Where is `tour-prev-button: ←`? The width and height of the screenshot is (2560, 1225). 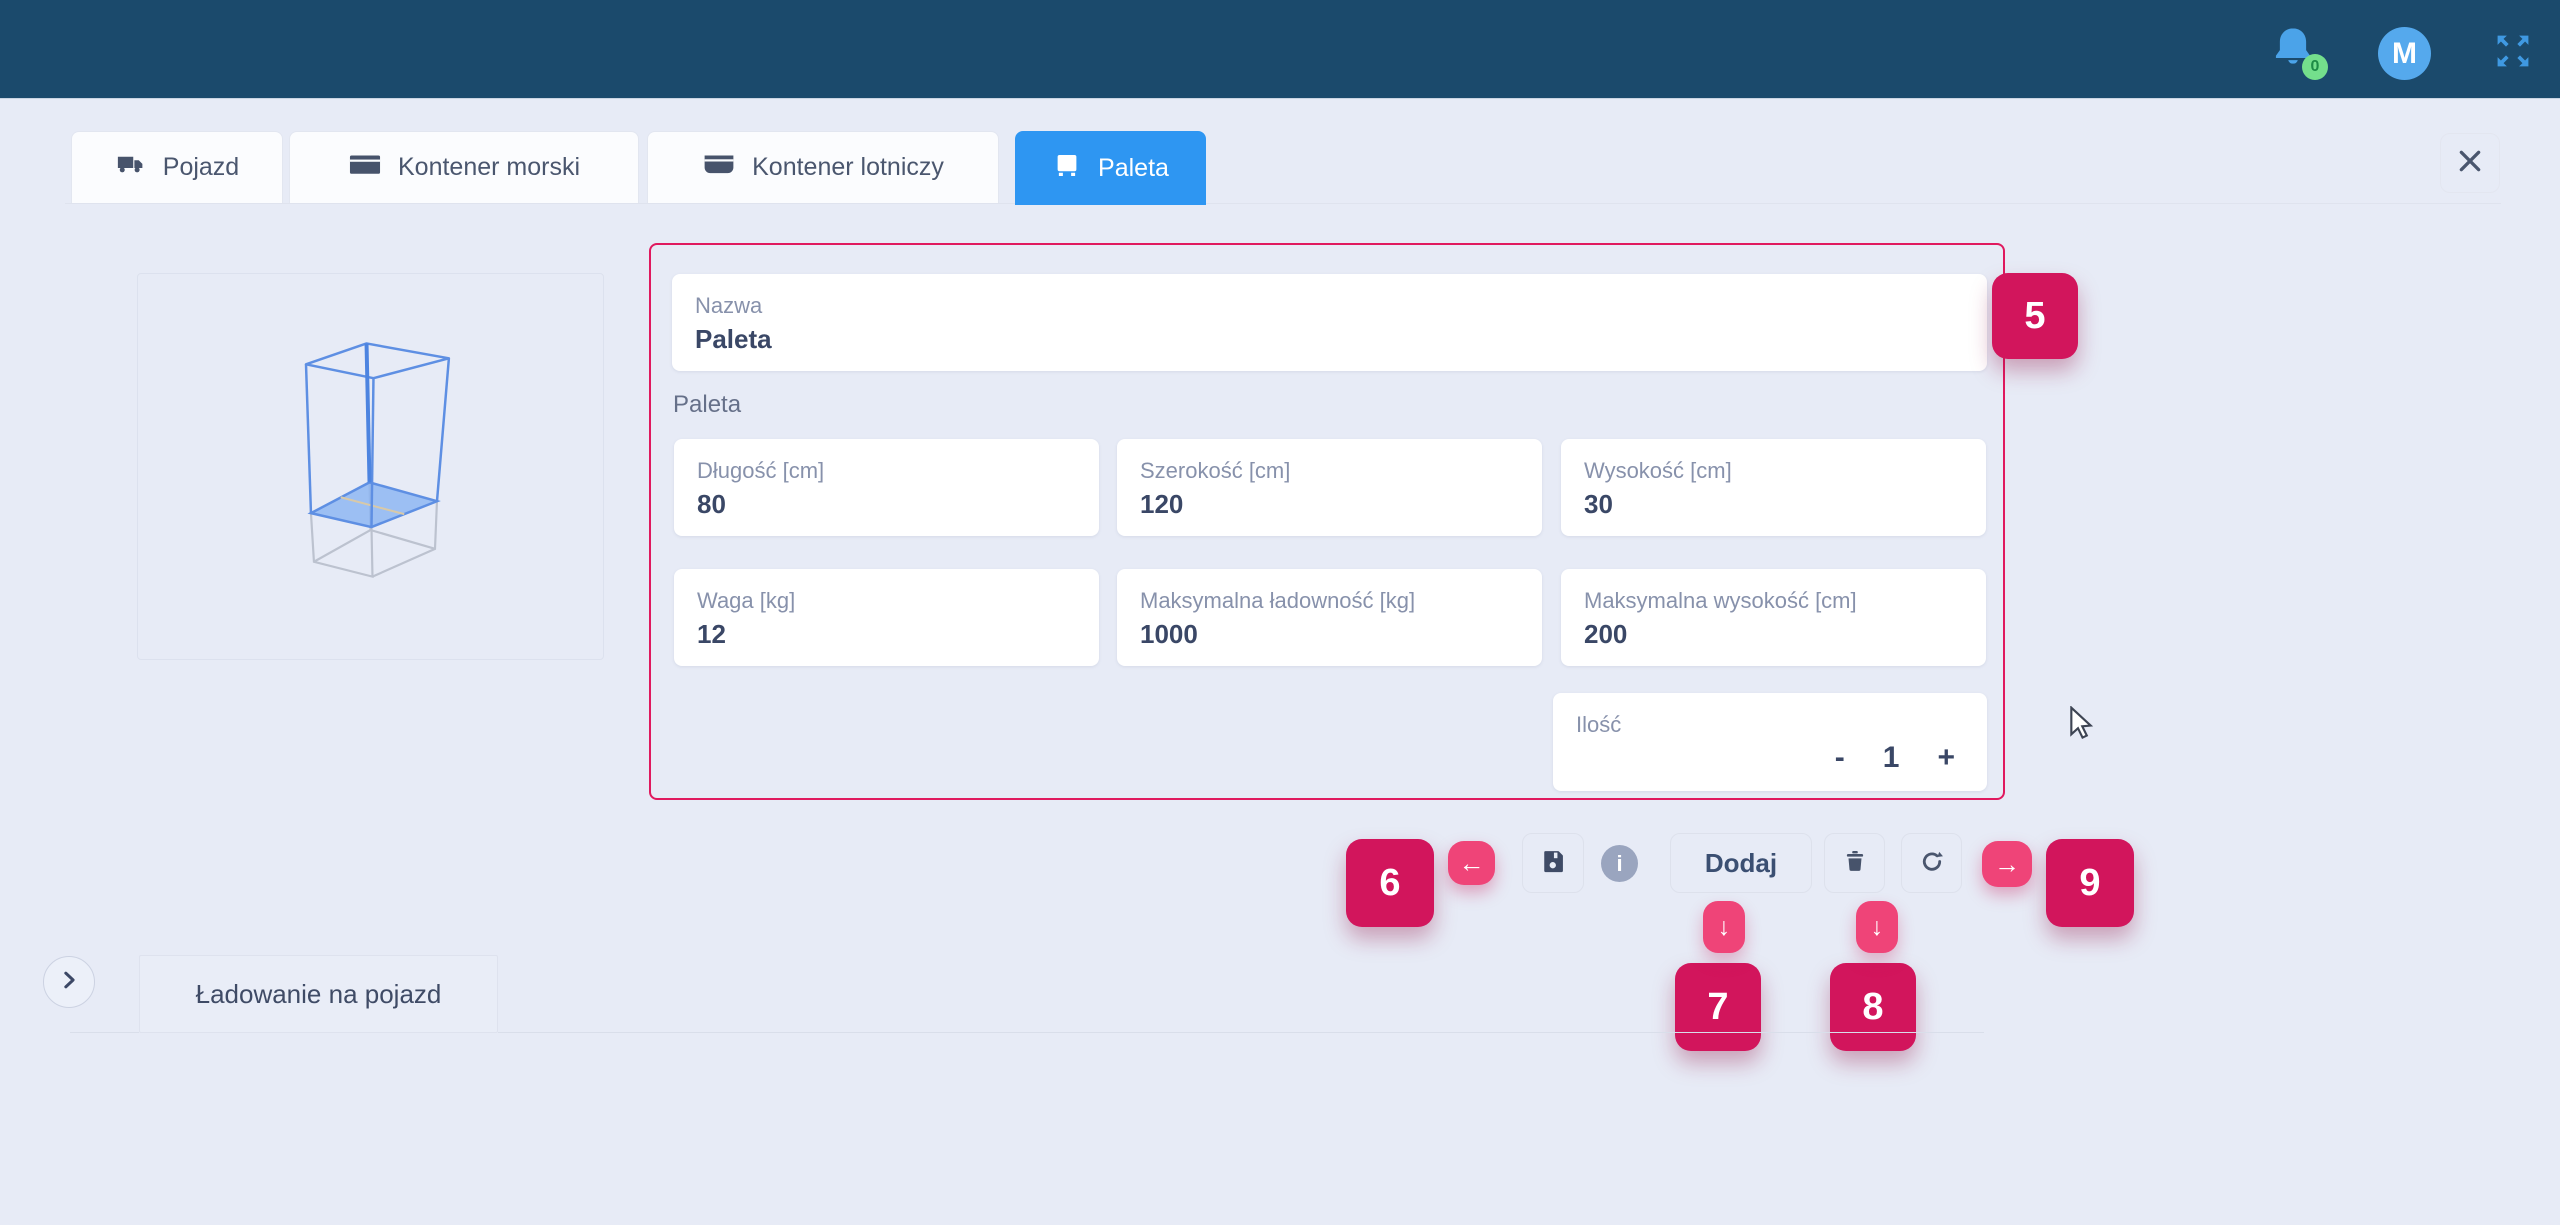
tour-prev-button: ← is located at coordinates (1471, 863).